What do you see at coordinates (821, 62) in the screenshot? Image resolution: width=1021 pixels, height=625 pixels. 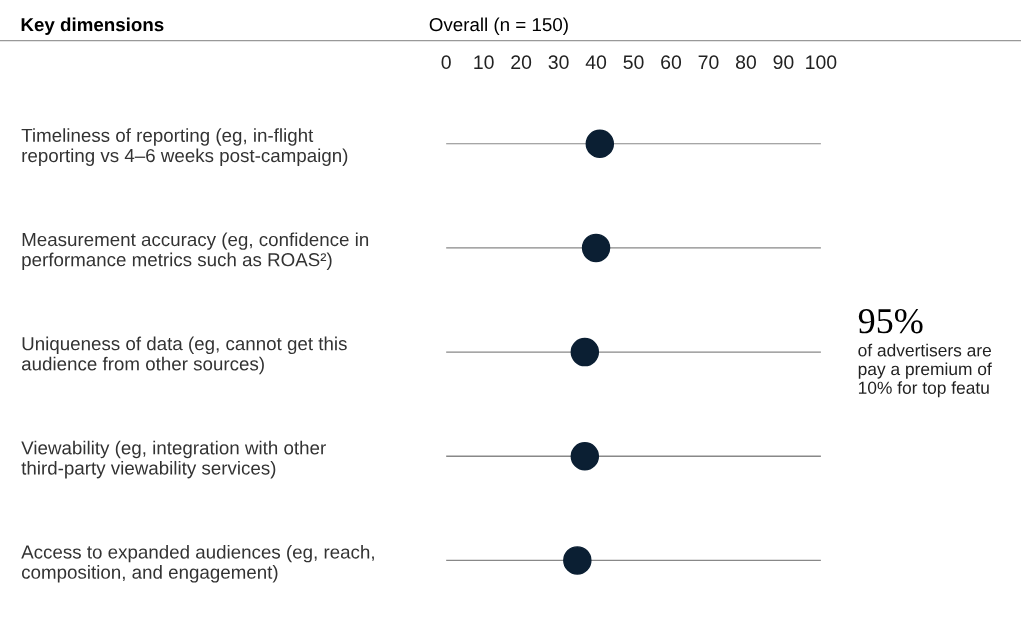 I see `x-tick-label: 100` at bounding box center [821, 62].